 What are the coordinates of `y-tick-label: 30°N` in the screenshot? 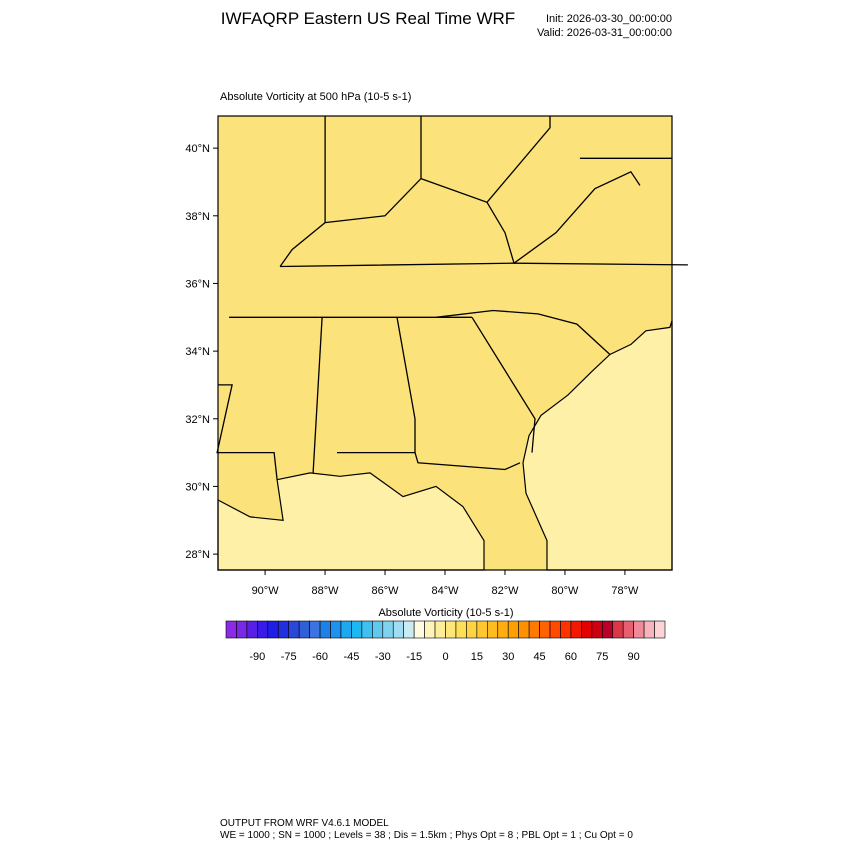 It's located at (197, 487).